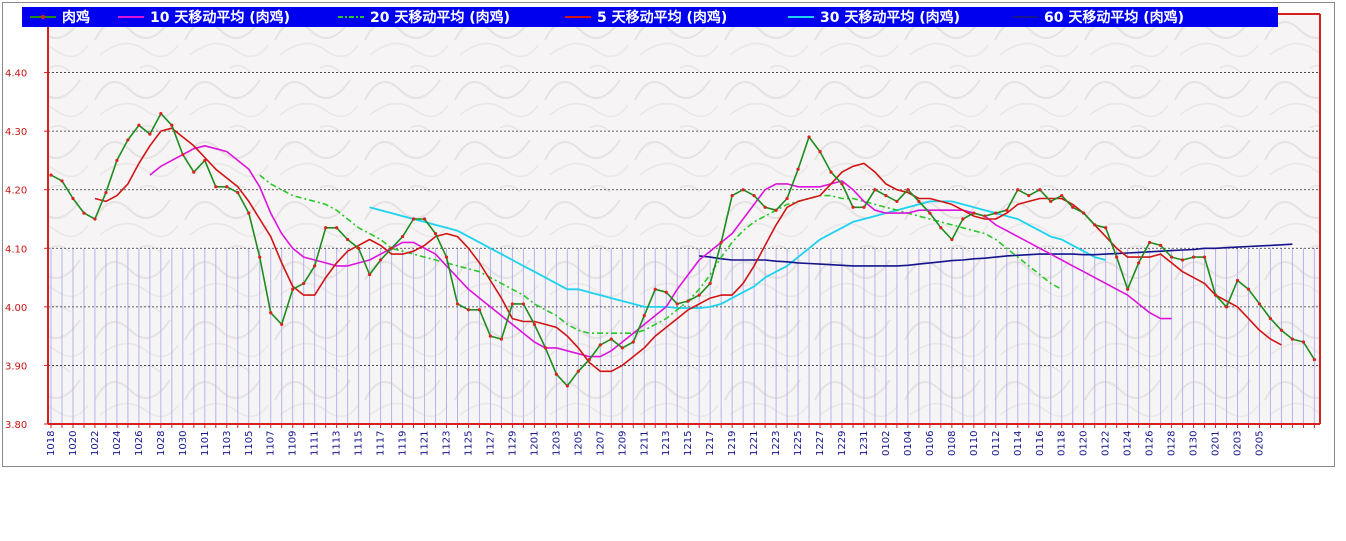 This screenshot has height=541, width=1346. Describe the element at coordinates (644, 443) in the screenshot. I see `x-tick-label: 1211` at that location.